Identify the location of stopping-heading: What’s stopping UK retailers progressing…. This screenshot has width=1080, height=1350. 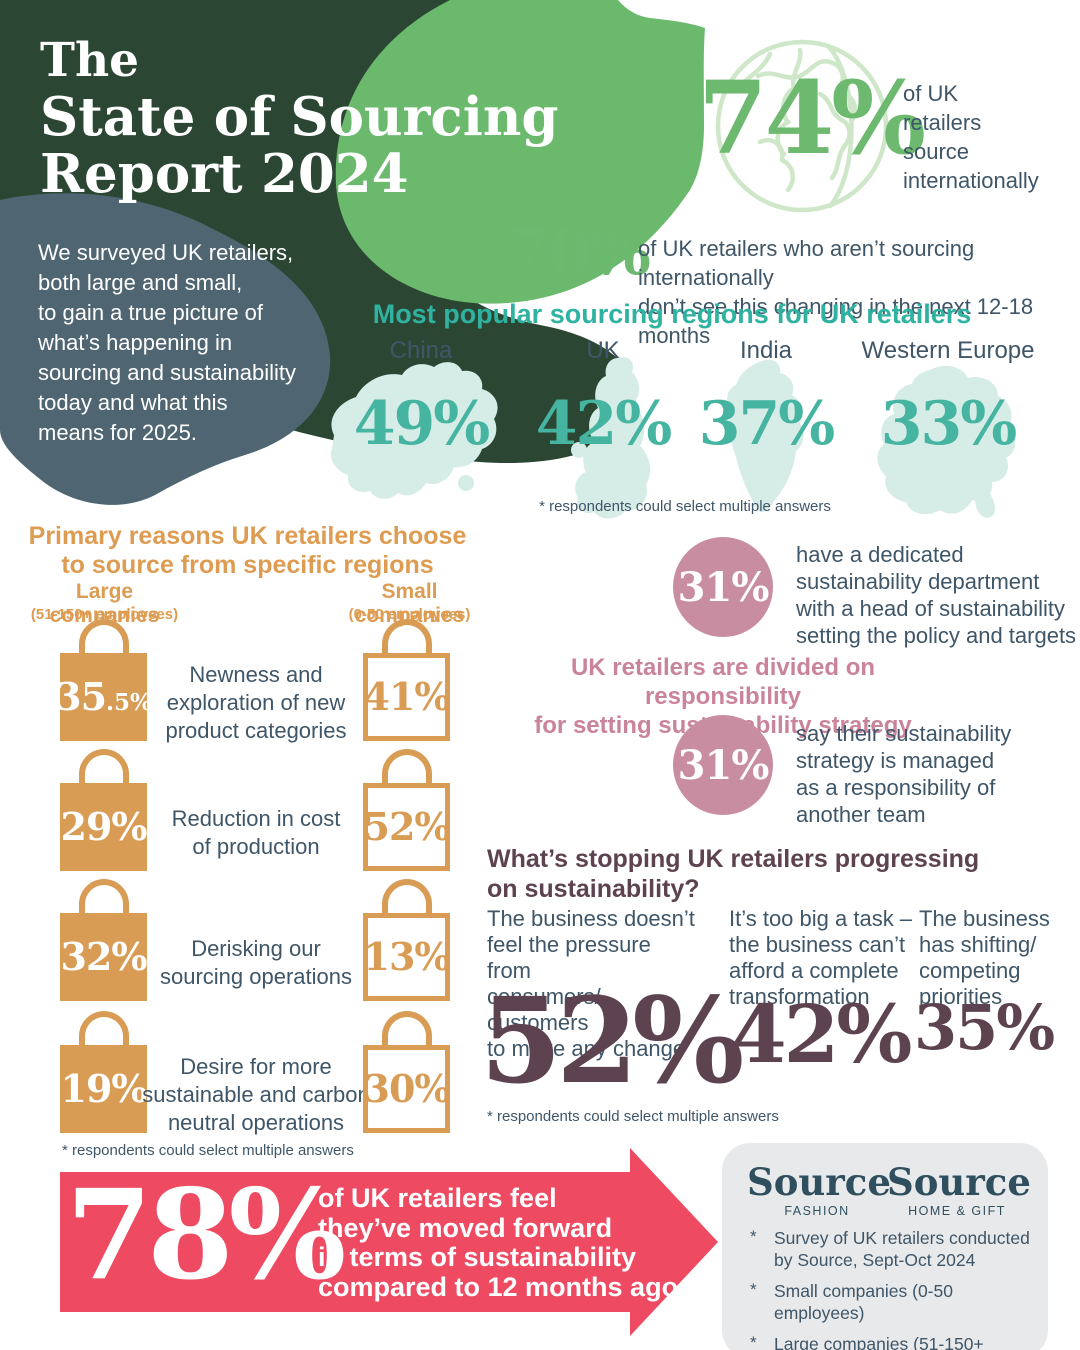
(733, 874).